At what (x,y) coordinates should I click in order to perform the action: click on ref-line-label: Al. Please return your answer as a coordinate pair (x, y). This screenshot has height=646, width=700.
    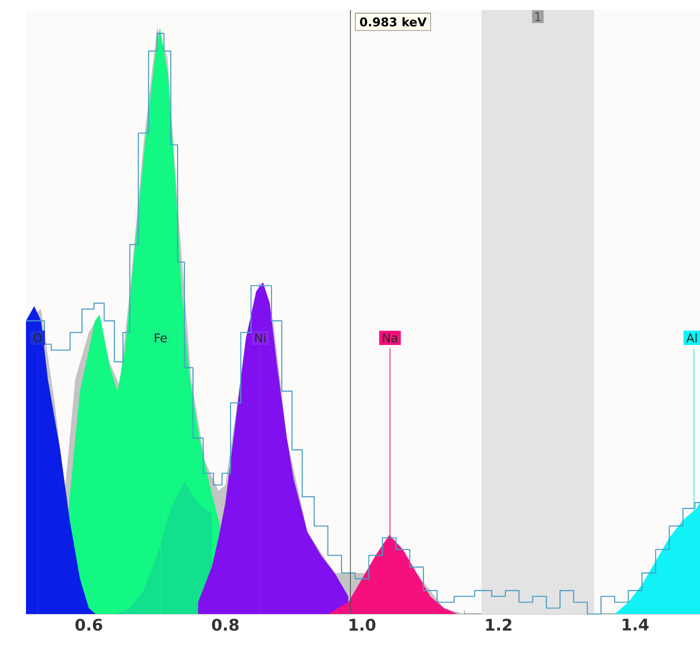
    Looking at the image, I should click on (691, 337).